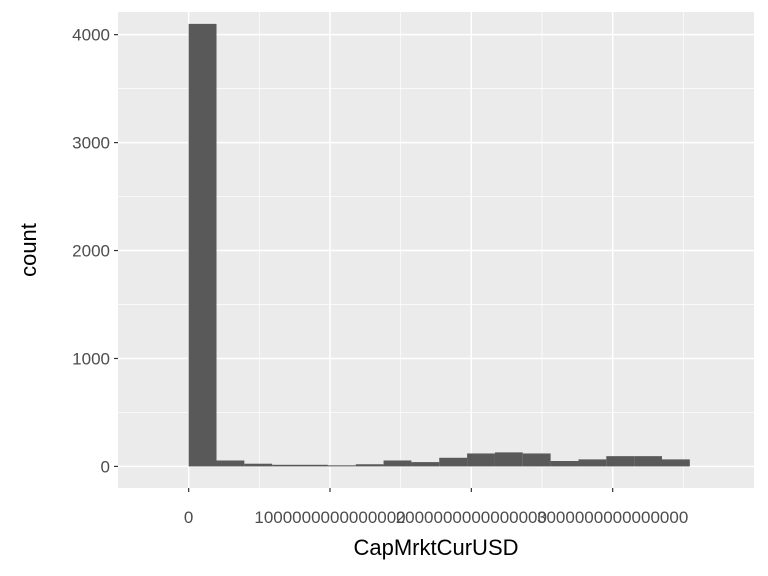 The width and height of the screenshot is (768, 576). I want to click on x-axis-title: CapMrktCurUSD, so click(435, 547).